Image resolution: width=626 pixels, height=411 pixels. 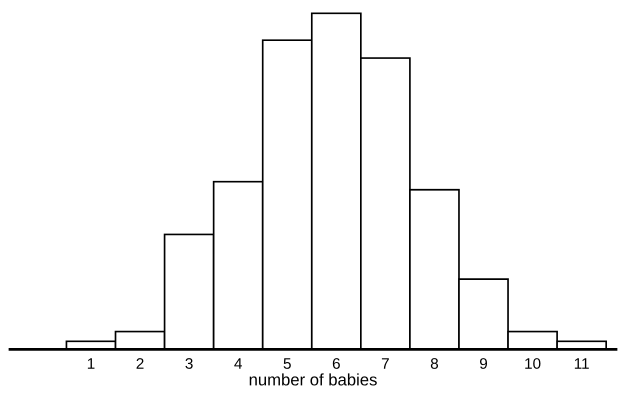 What do you see at coordinates (532, 363) in the screenshot?
I see `x-tick-label: 10` at bounding box center [532, 363].